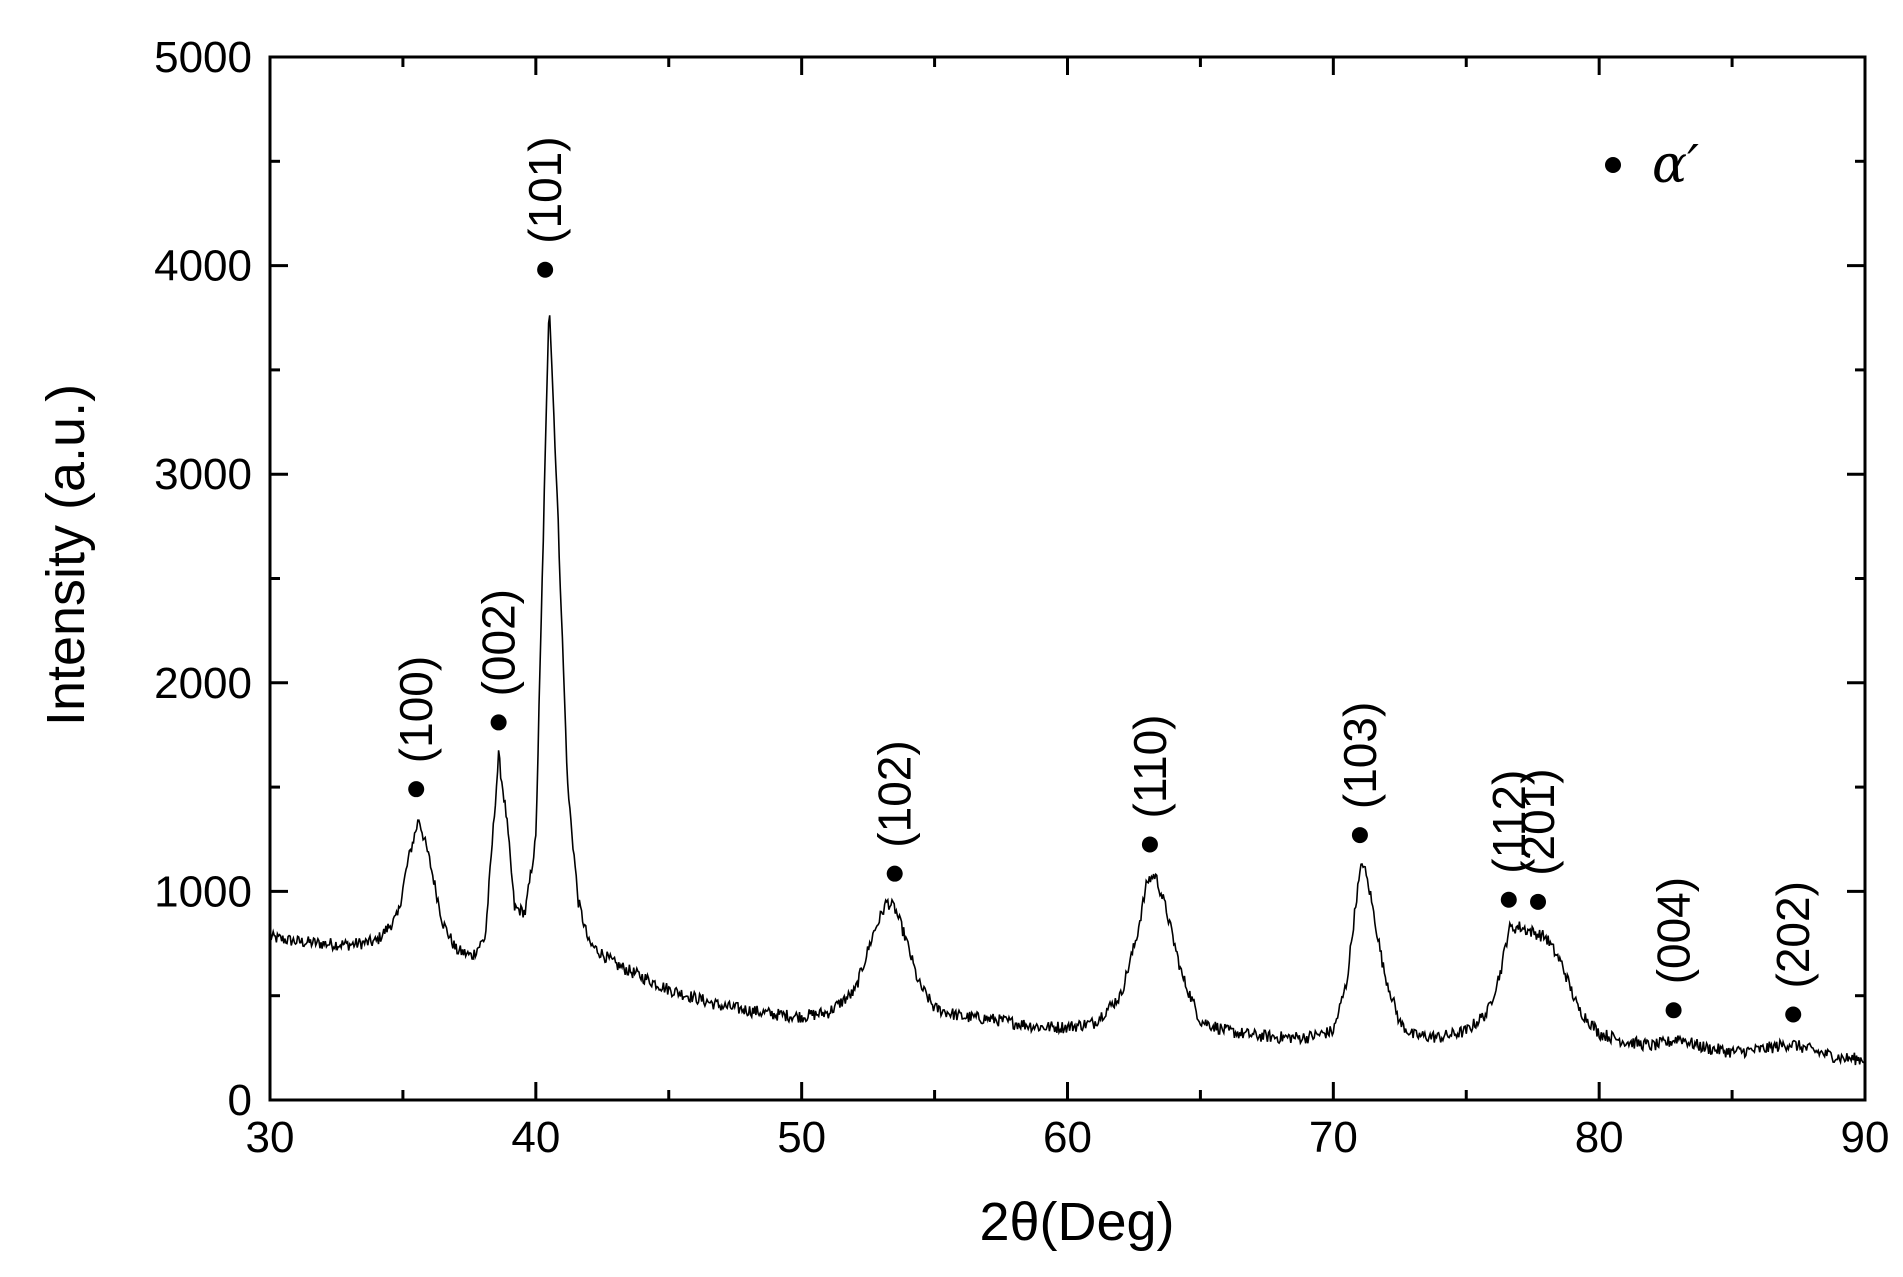  I want to click on x-axis-title: 2θ(Deg), so click(1076, 1222).